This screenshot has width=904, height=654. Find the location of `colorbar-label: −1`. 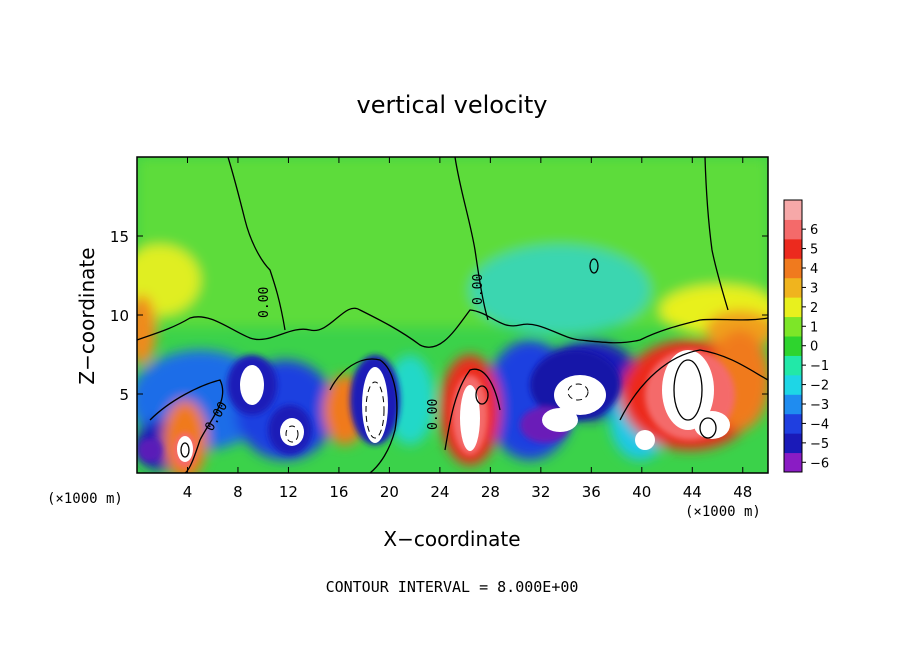

colorbar-label: −1 is located at coordinates (819, 366).